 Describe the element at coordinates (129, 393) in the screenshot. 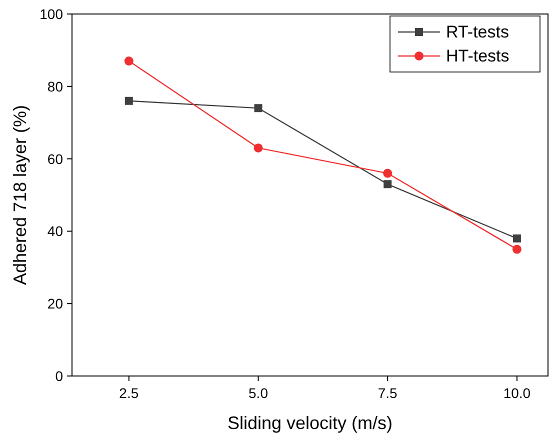

I see `x-tick-label: 2.5` at that location.